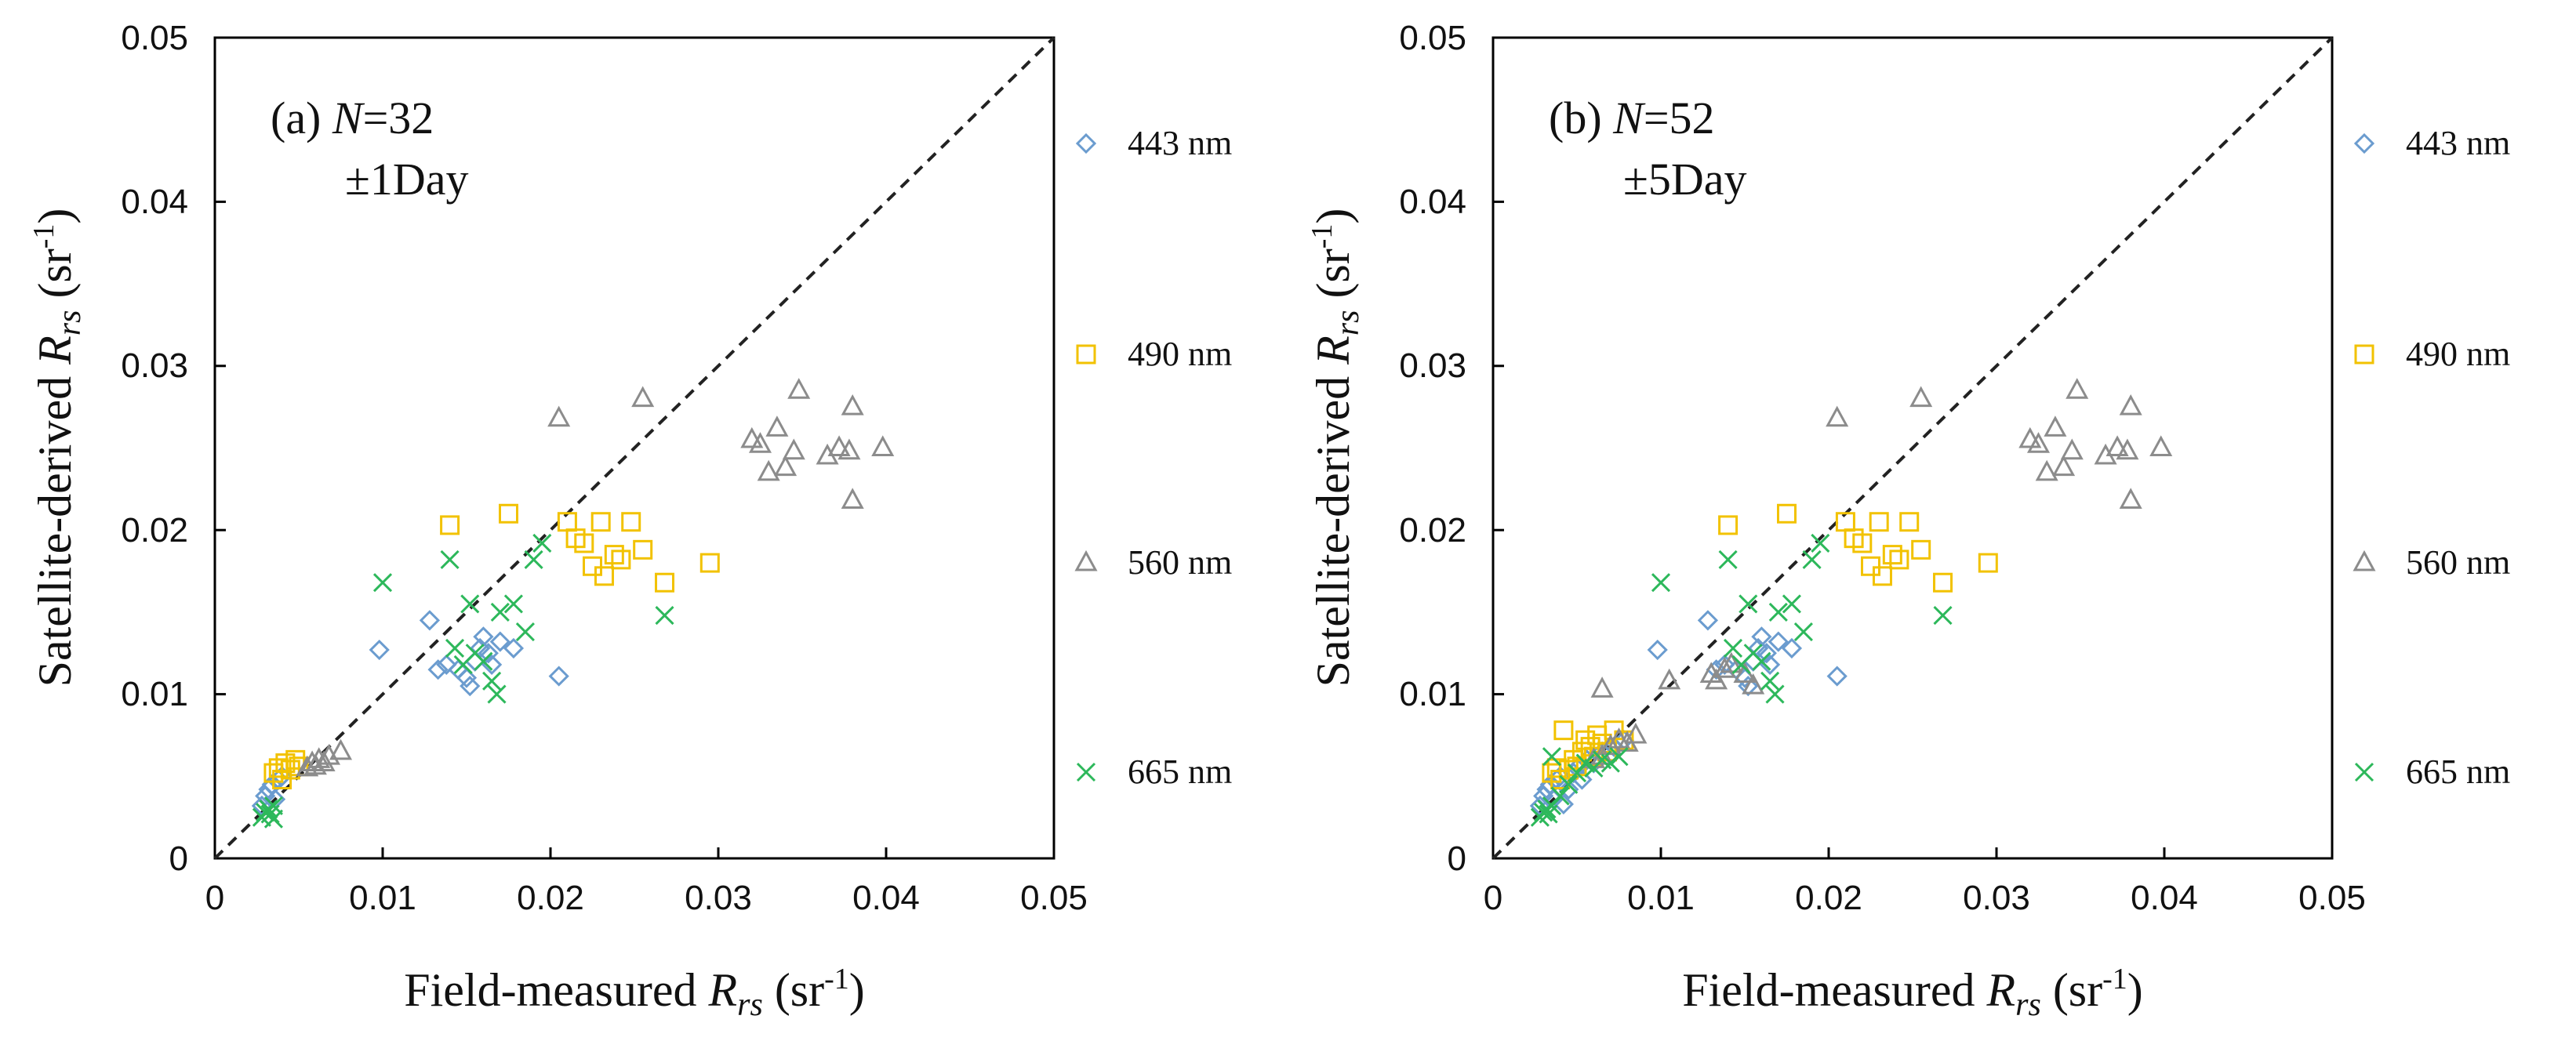 The height and width of the screenshot is (1041, 2576). I want to click on x-title-text: Field-measured, so click(556, 990).